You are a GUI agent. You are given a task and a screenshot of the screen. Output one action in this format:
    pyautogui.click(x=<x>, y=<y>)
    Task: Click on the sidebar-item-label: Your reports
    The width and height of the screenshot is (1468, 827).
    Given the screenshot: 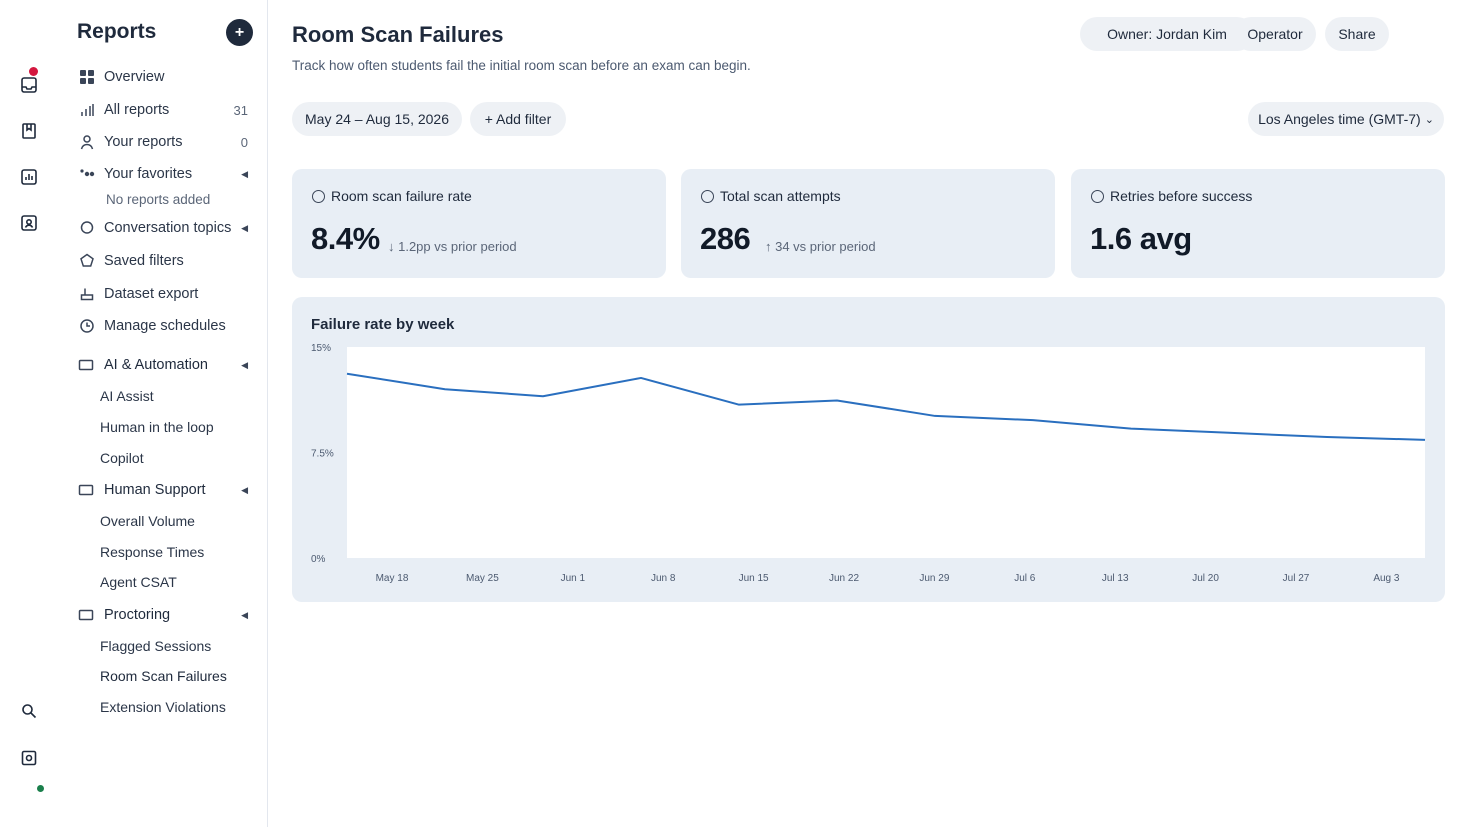 What is the action you would take?
    pyautogui.click(x=143, y=142)
    